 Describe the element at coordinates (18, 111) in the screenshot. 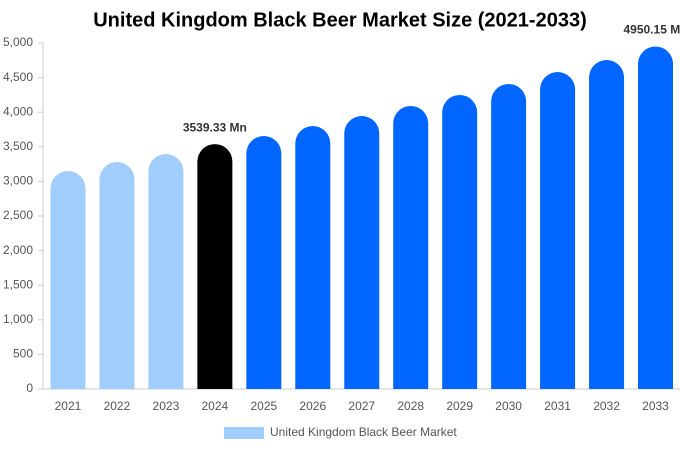

I see `y-tick-label: 4,000` at that location.